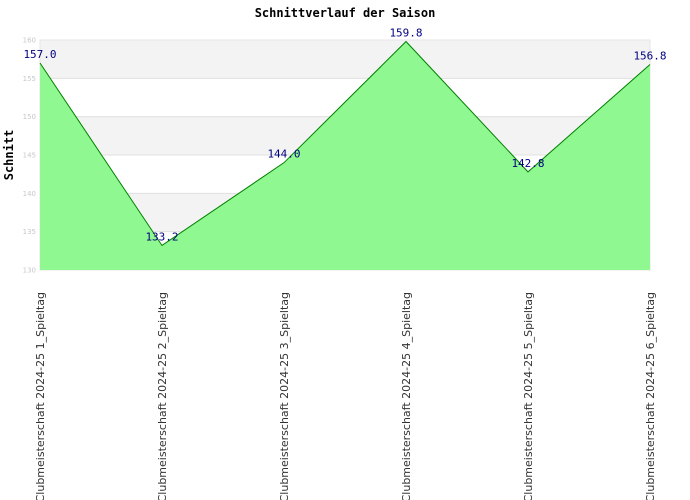 The width and height of the screenshot is (690, 500). Describe the element at coordinates (29, 41) in the screenshot. I see `y-tick-label: 160` at that location.